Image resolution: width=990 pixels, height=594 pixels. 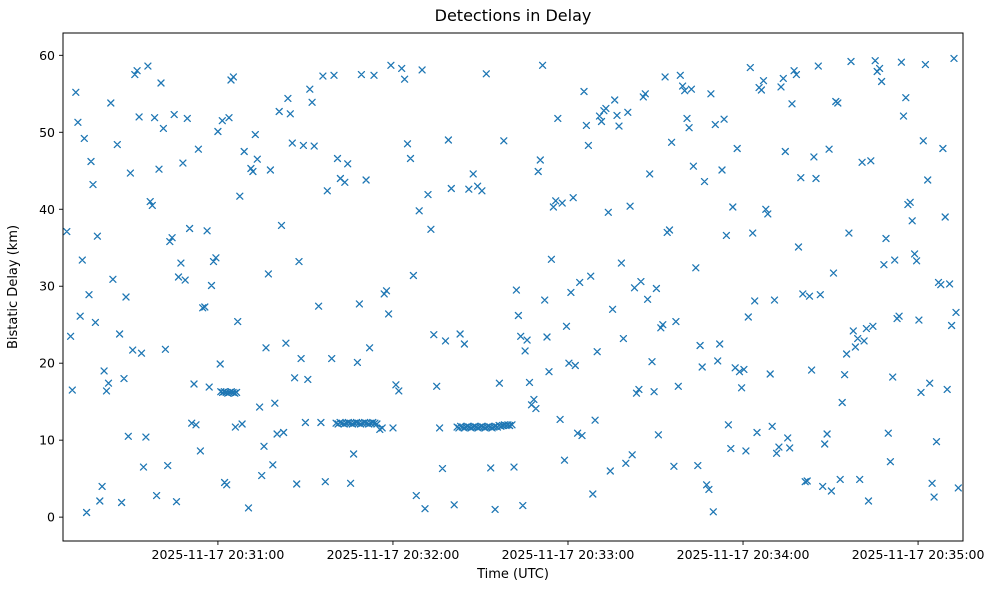 What do you see at coordinates (47, 209) in the screenshot?
I see `y-tick-label: 40` at bounding box center [47, 209].